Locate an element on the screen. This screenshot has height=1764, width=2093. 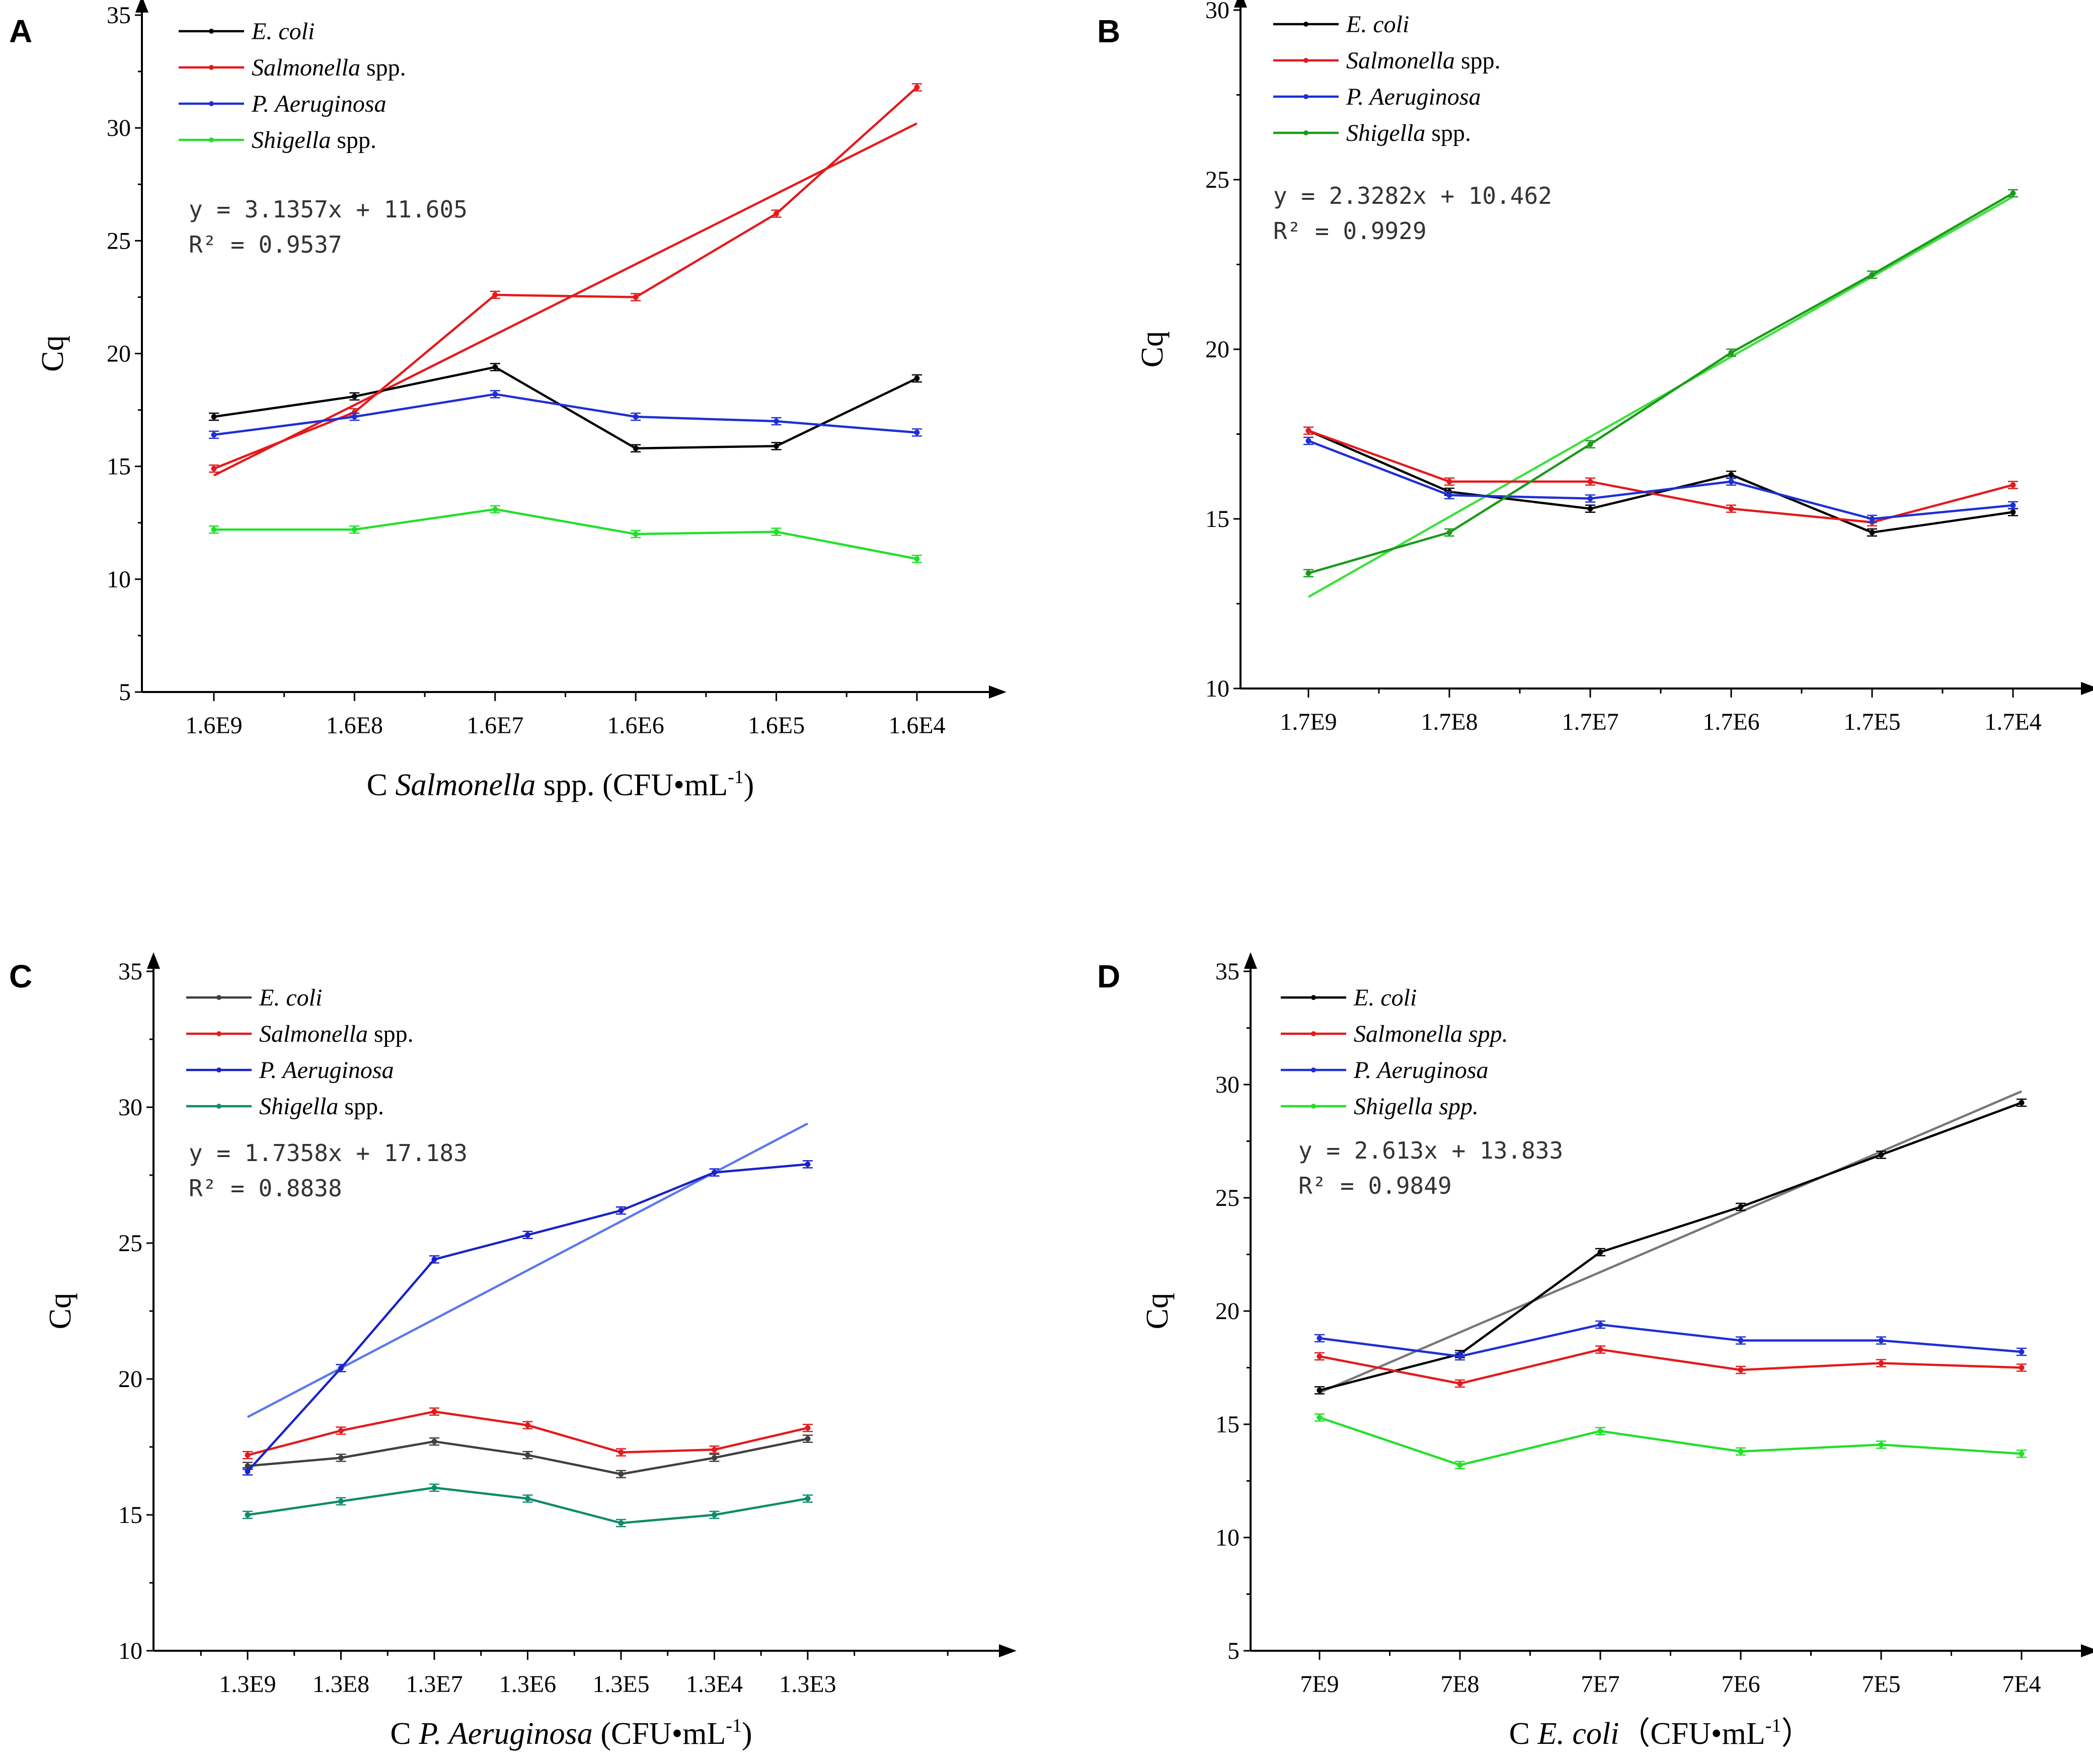
x-tick-label: 1.6E8 is located at coordinates (354, 725).